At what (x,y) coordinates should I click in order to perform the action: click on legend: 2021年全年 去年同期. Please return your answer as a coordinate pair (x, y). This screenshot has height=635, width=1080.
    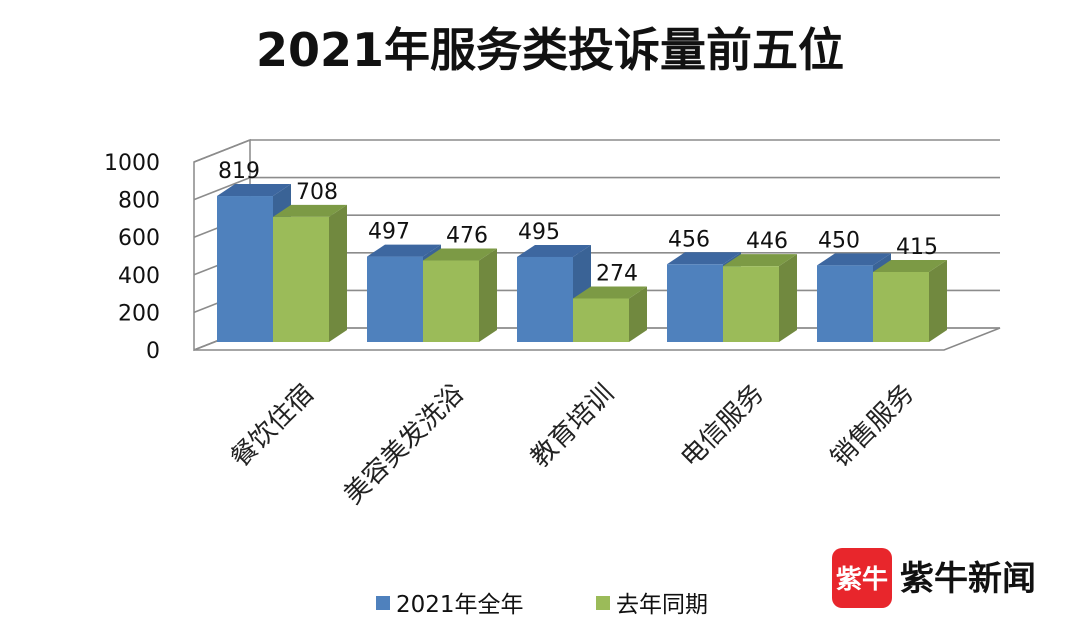
    Looking at the image, I should click on (542, 605).